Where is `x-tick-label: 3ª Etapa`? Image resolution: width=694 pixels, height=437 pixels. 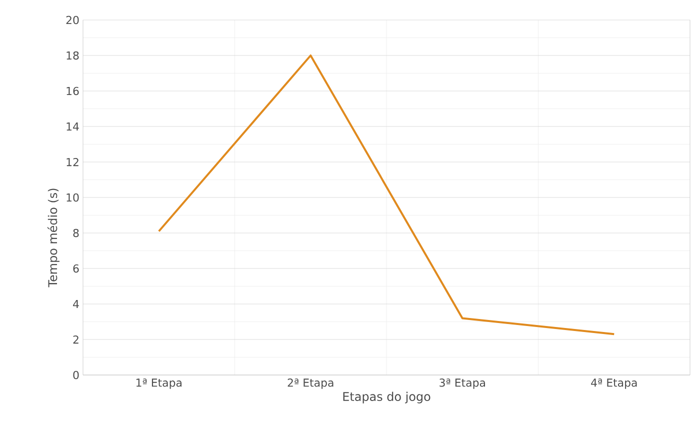 x-tick-label: 3ª Etapa is located at coordinates (462, 383).